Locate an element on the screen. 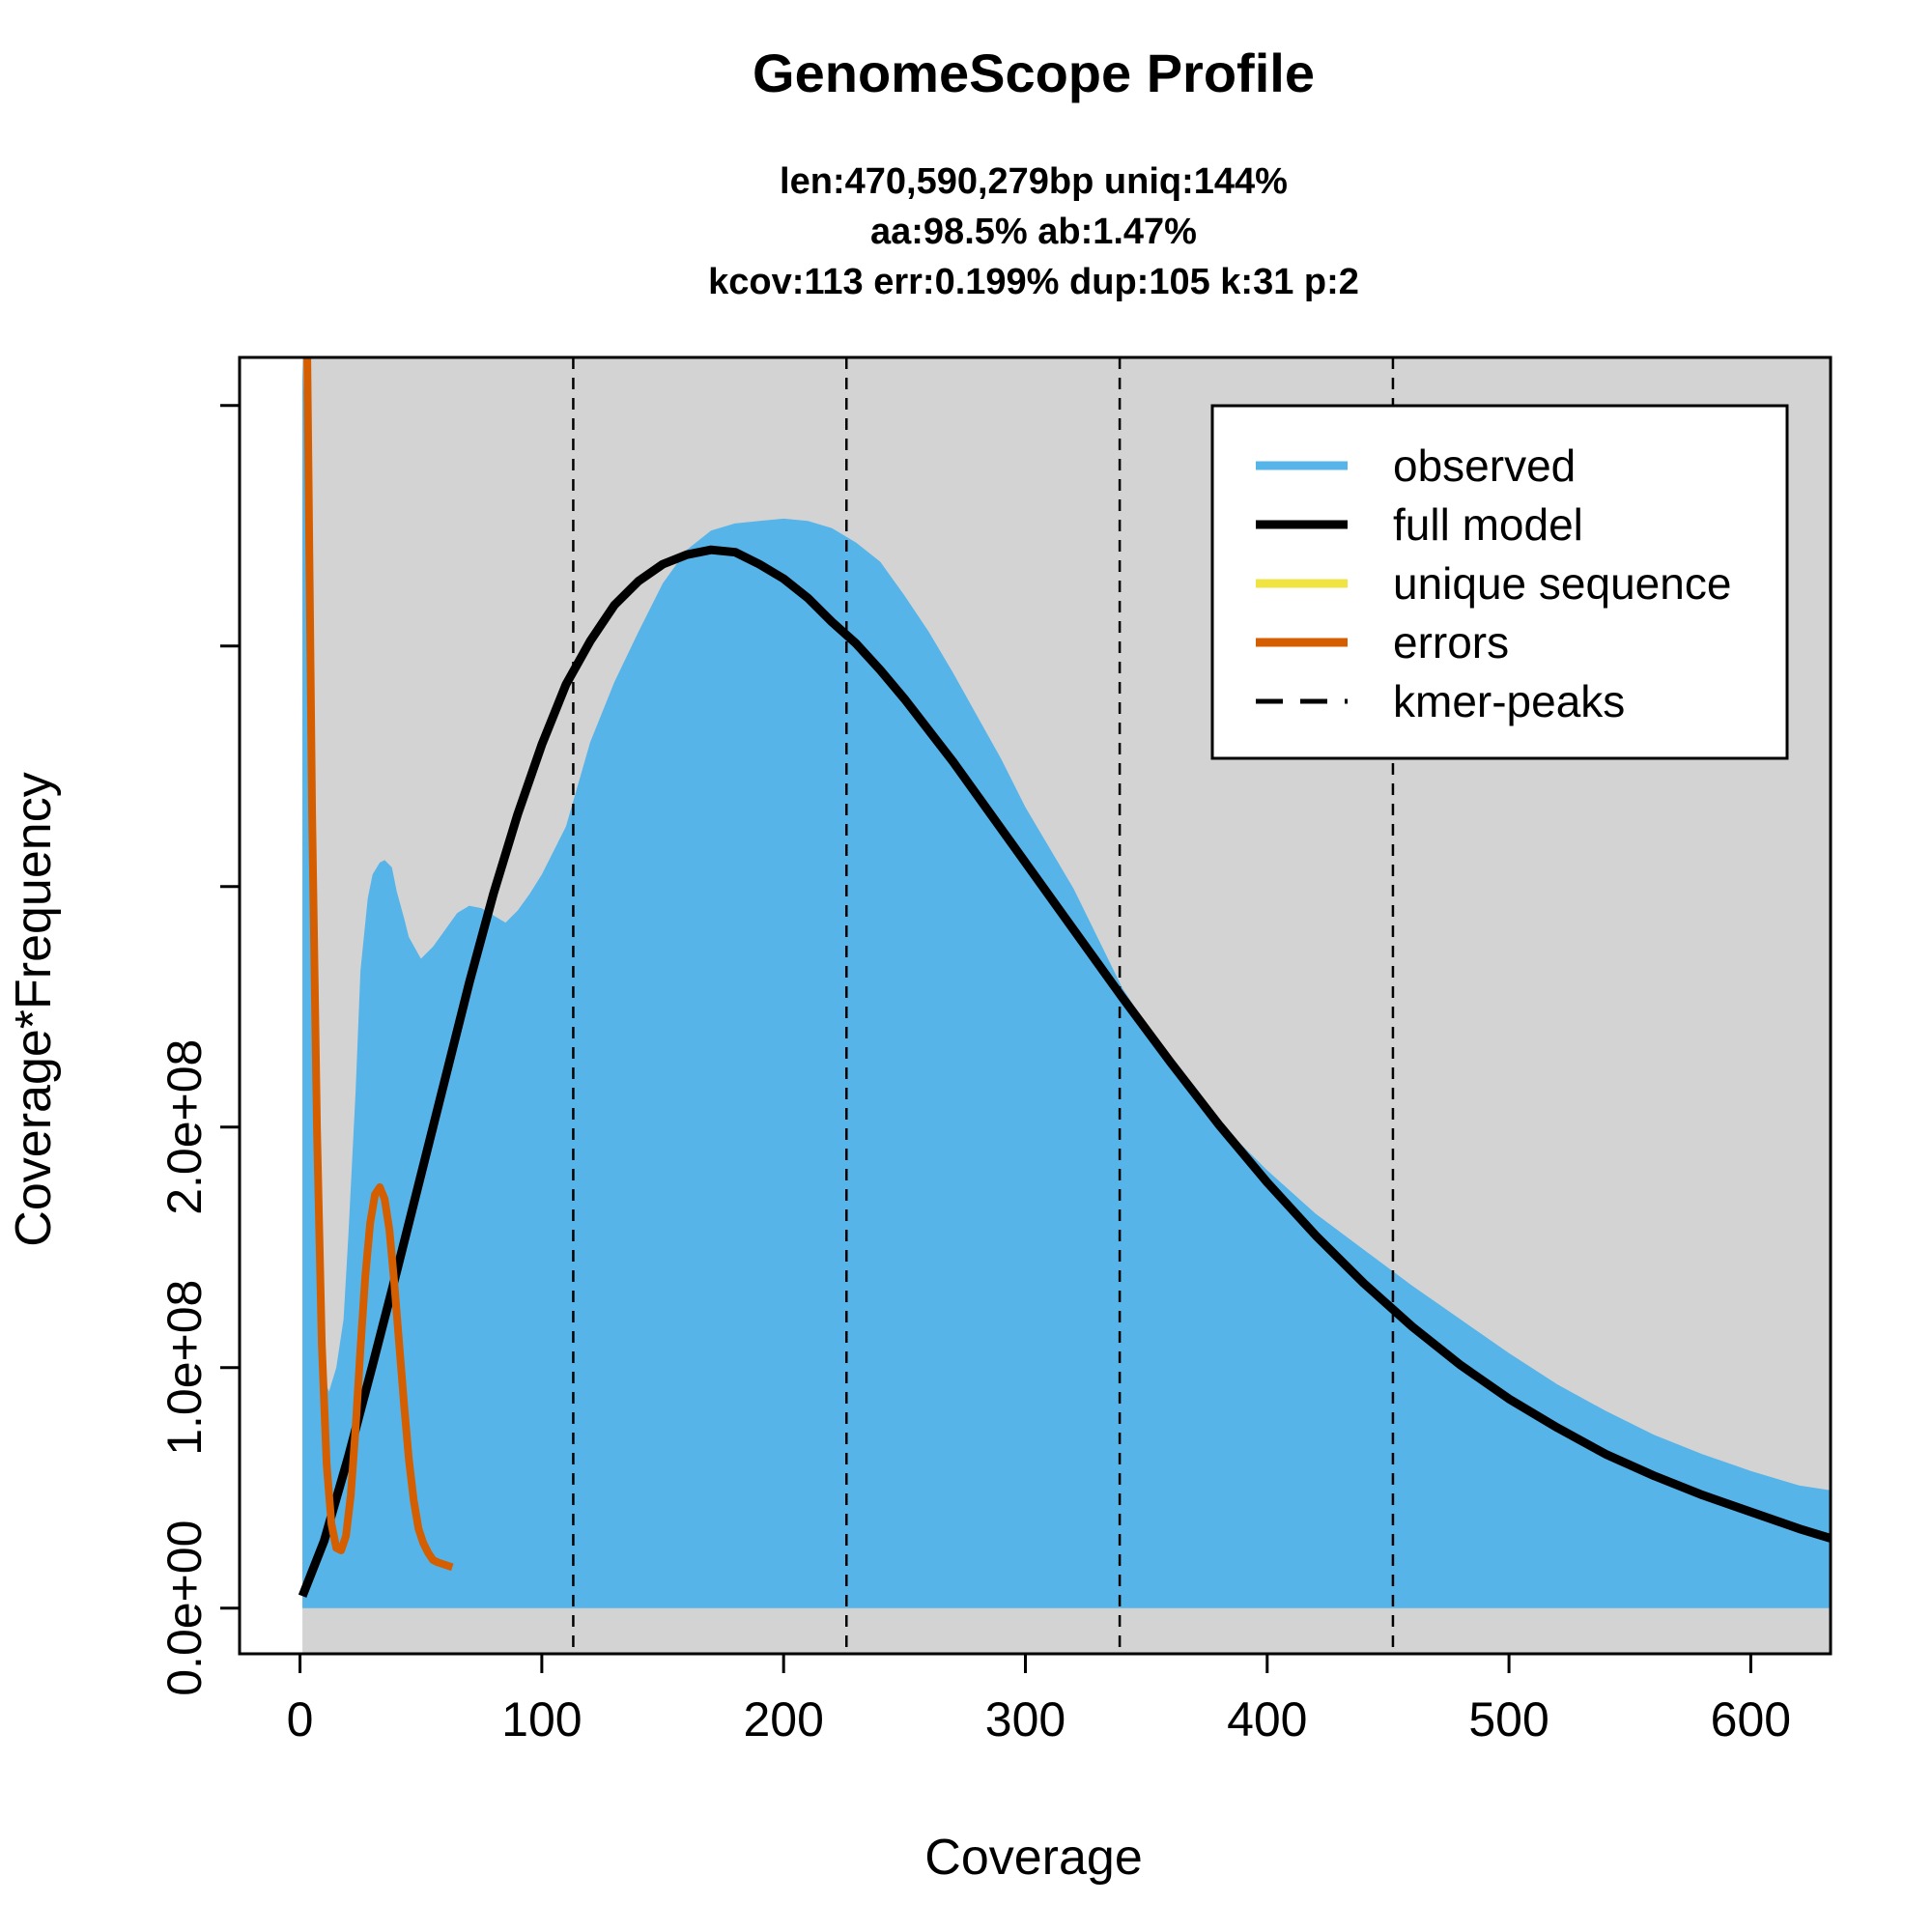 The width and height of the screenshot is (1932, 1932). x-tick-label: 400 is located at coordinates (1267, 1719).